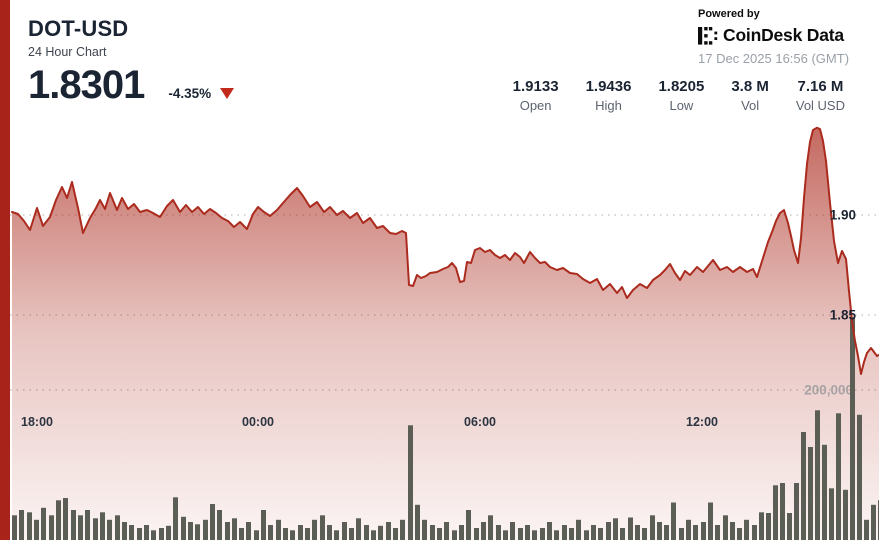 This screenshot has height=540, width=879. I want to click on stat-vol: 3.8 M Vol, so click(750, 95).